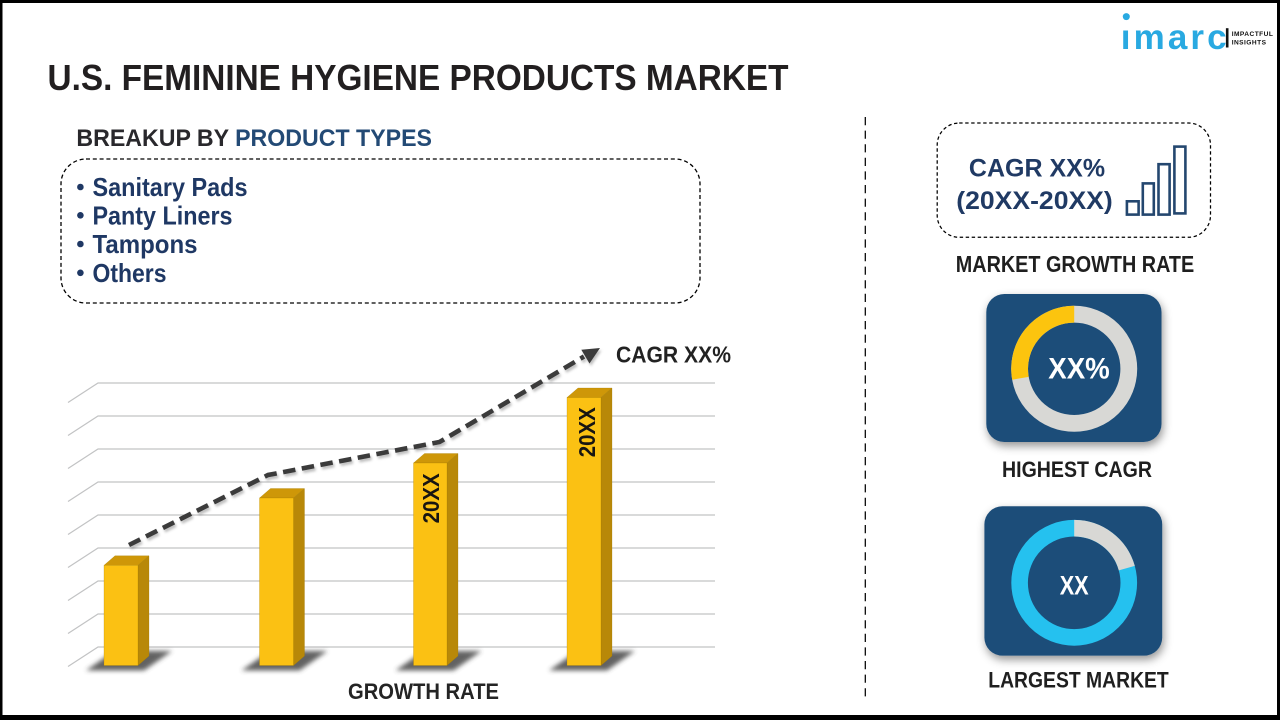  I want to click on svg-text: ımarc, so click(1175, 37).